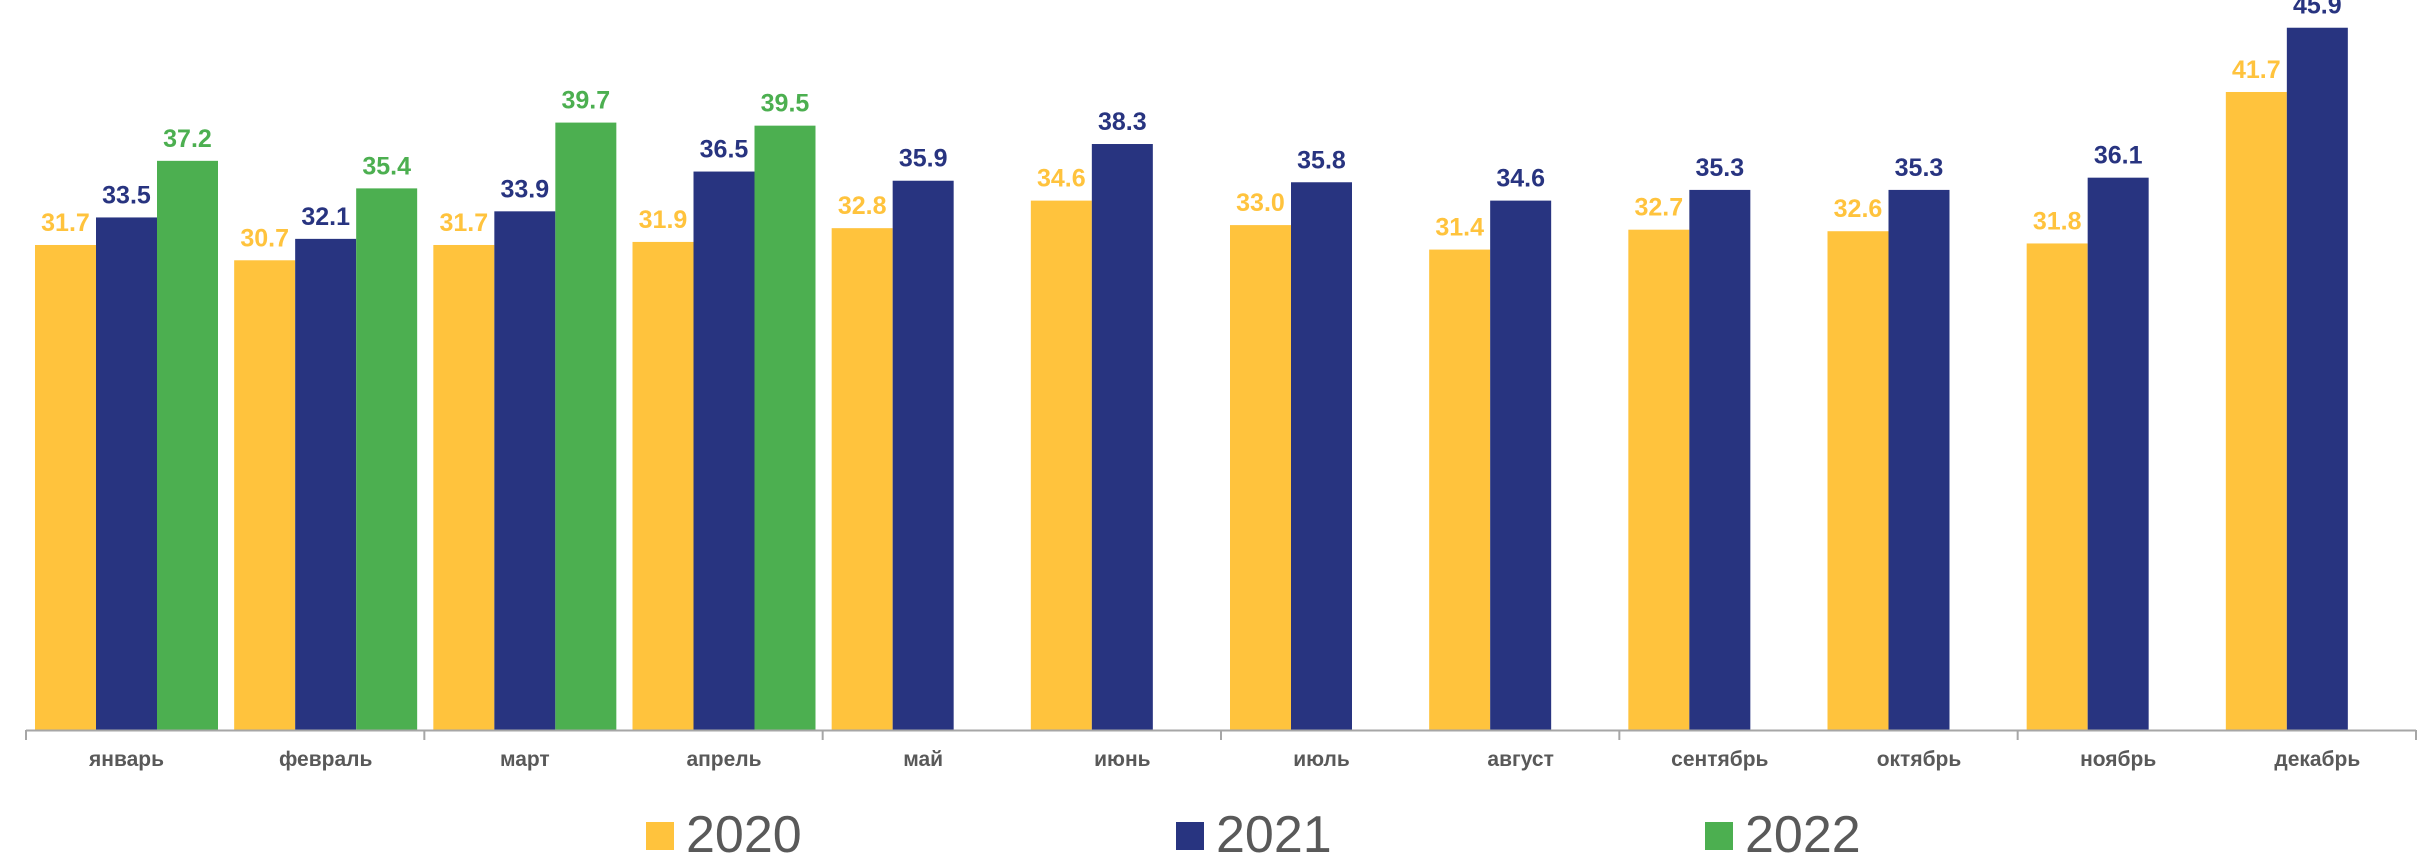  I want to click on data-label-2020-декабрь: 41.7, so click(2256, 70).